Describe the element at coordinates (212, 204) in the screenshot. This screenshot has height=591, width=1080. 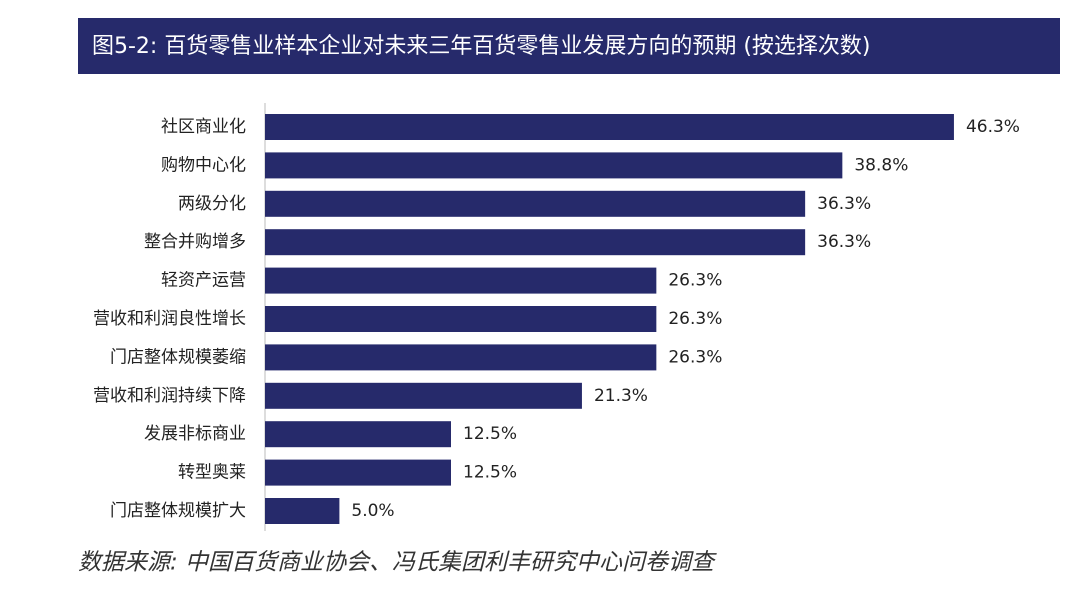
I see `category-label: 两级分化` at that location.